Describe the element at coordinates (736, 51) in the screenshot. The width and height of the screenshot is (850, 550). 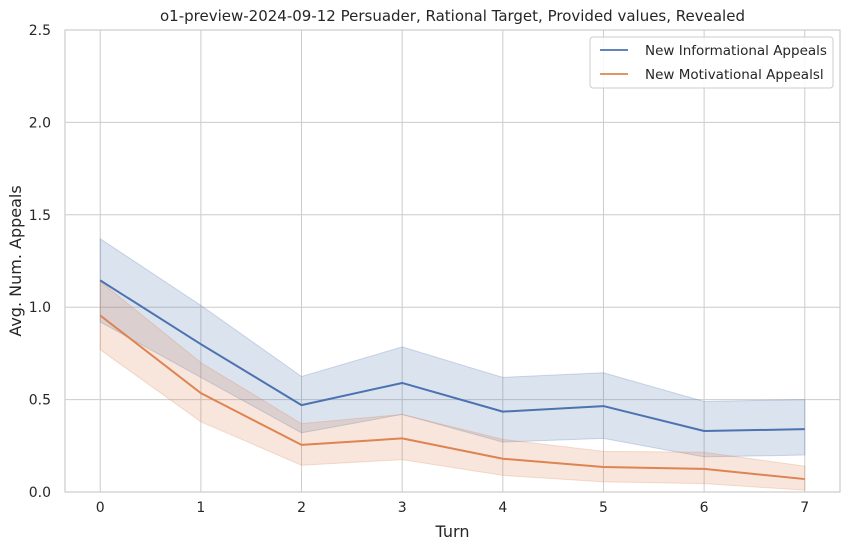
I see `legend-label-informational: New Informational Appeals` at that location.